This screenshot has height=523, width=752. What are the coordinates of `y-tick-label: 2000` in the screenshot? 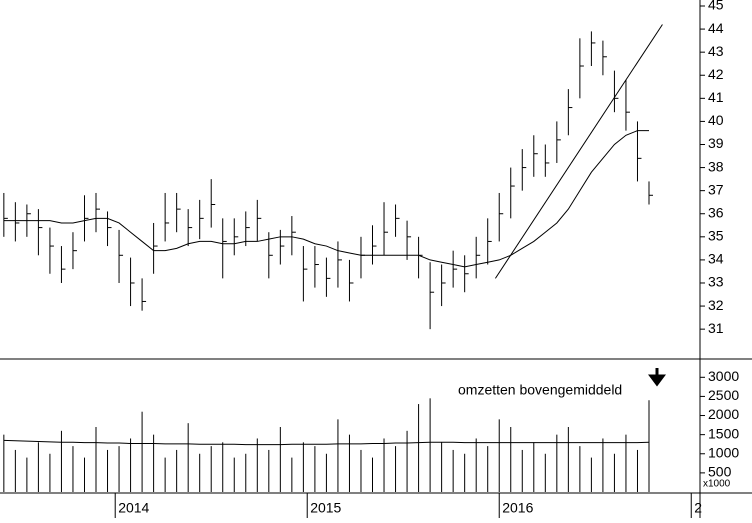 It's located at (723, 414).